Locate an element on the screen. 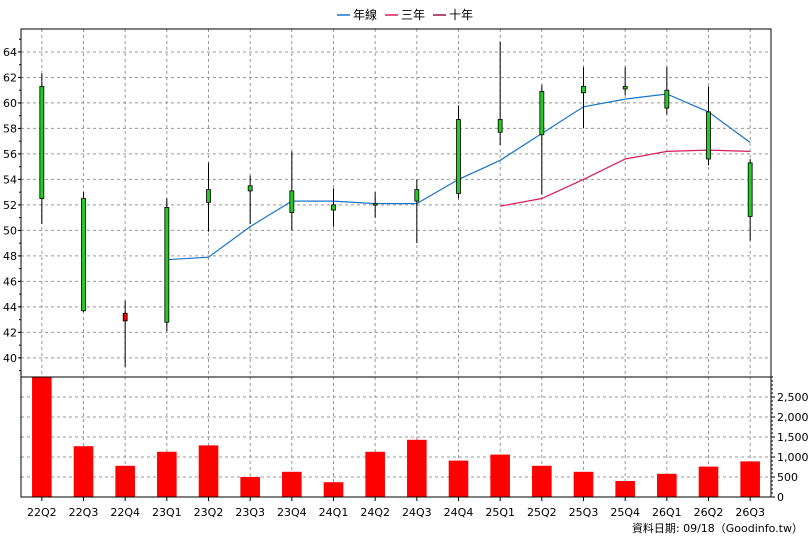 The width and height of the screenshot is (808, 544). price-ytick-label: 48 is located at coordinates (10, 256).